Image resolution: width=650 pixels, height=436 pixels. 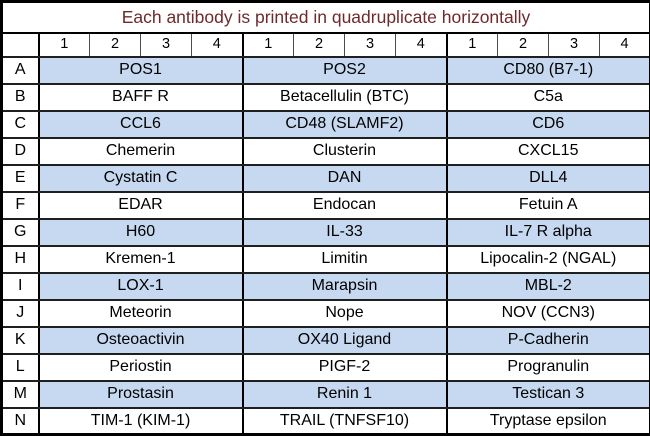 What do you see at coordinates (547, 367) in the screenshot?
I see `antibody-cell: Progranulin` at bounding box center [547, 367].